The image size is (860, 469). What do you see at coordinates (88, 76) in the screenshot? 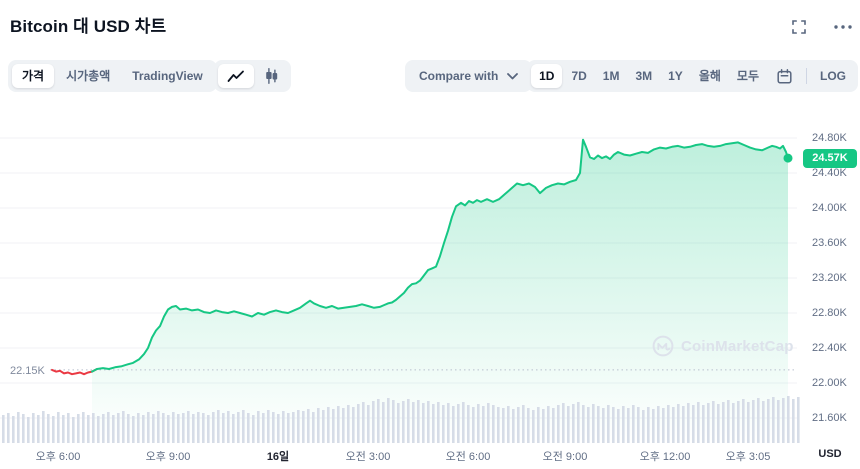
I see `tab-marketcap: 시가총액` at bounding box center [88, 76].